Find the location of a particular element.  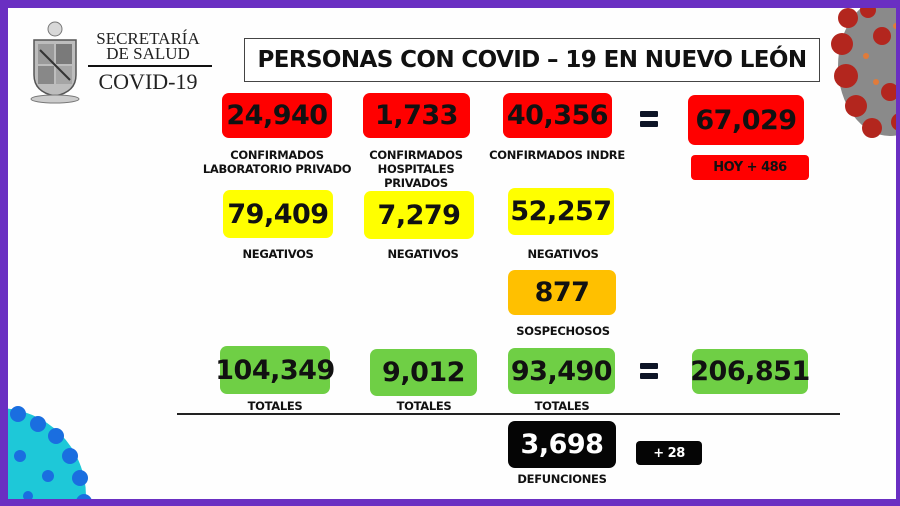

confirmed-indre-value: 40,356 is located at coordinates (557, 115).